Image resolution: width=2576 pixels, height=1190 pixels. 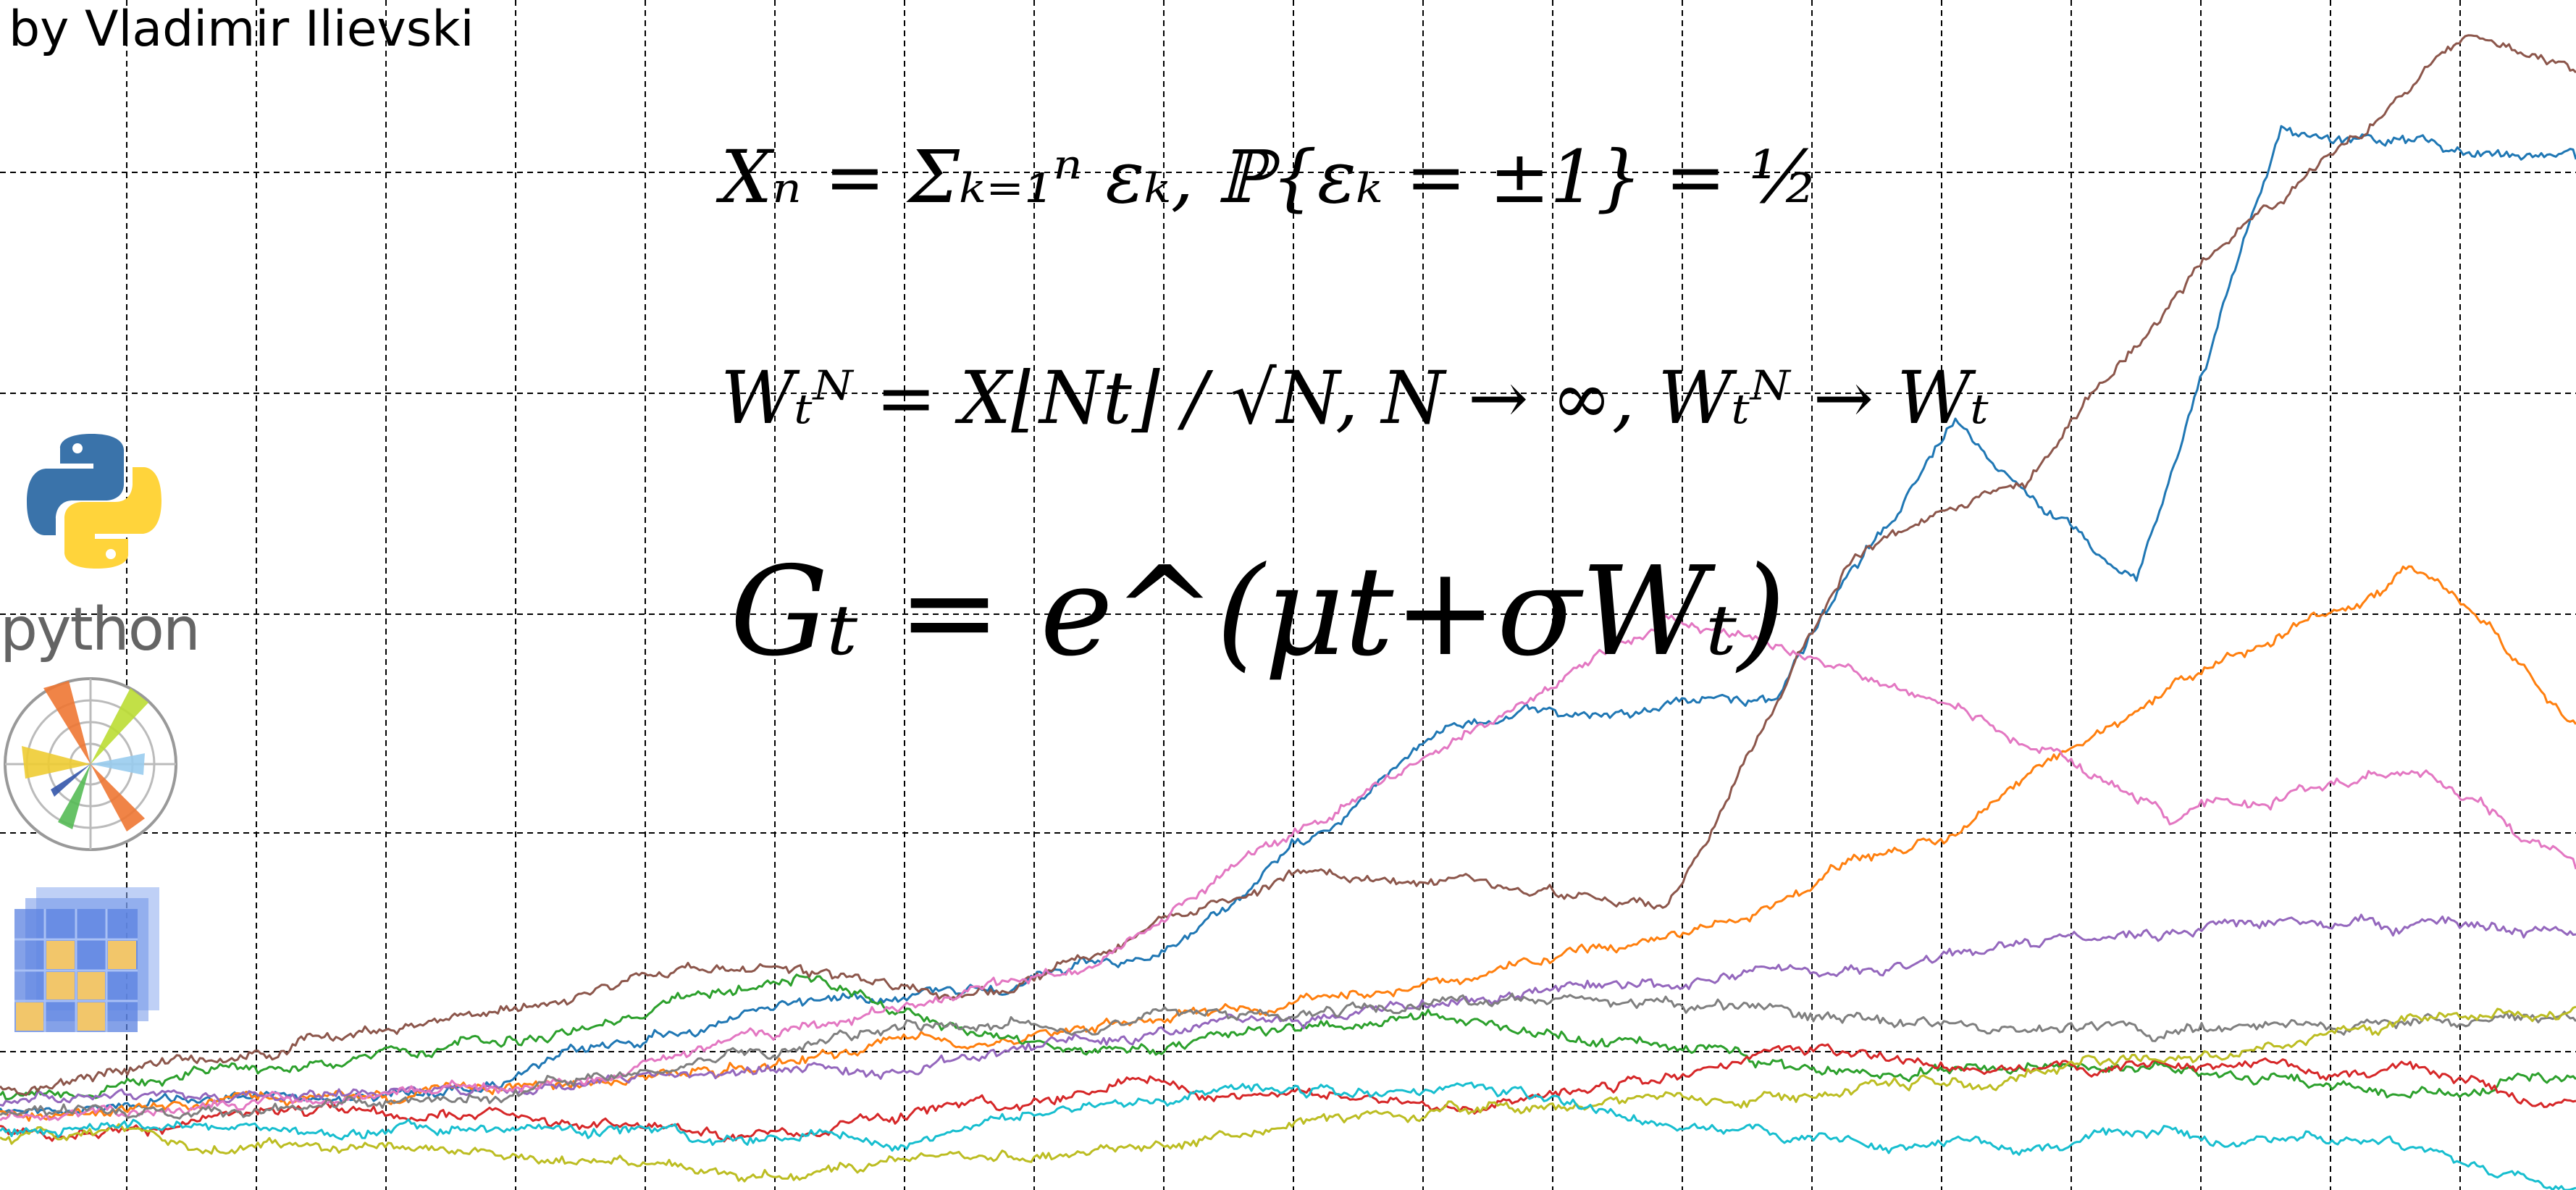 What do you see at coordinates (1258, 612) in the screenshot?
I see `geometric-brownian-formula: Gₜ = e^(μt+σWₜ)` at bounding box center [1258, 612].